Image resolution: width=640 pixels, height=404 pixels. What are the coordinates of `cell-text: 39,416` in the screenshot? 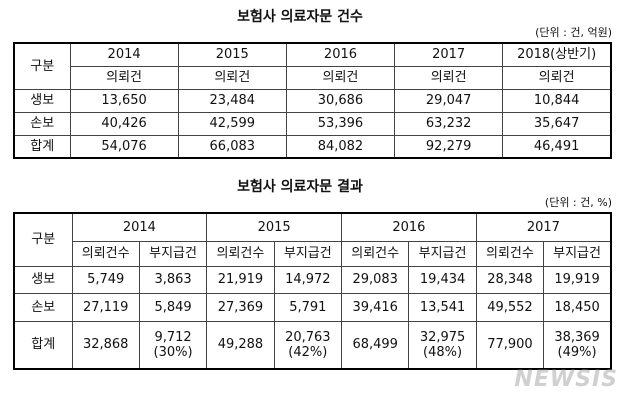 It's located at (375, 307).